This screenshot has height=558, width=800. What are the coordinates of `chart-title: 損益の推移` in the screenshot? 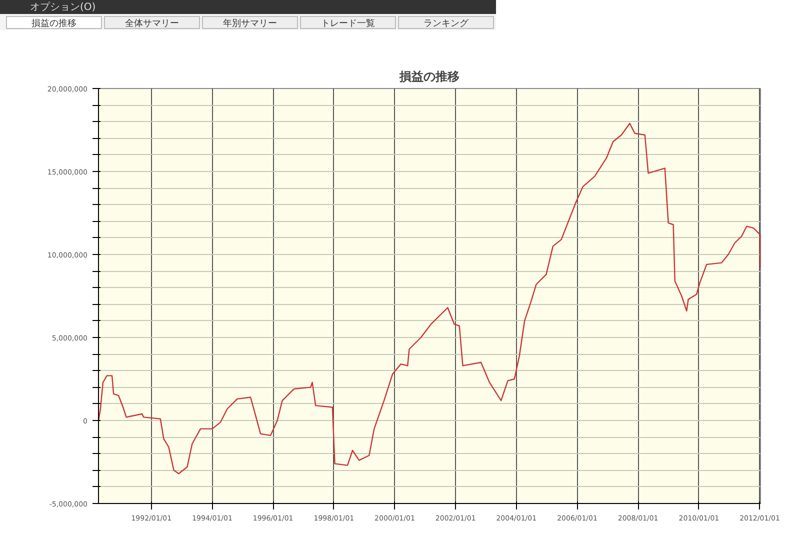 It's located at (429, 77).